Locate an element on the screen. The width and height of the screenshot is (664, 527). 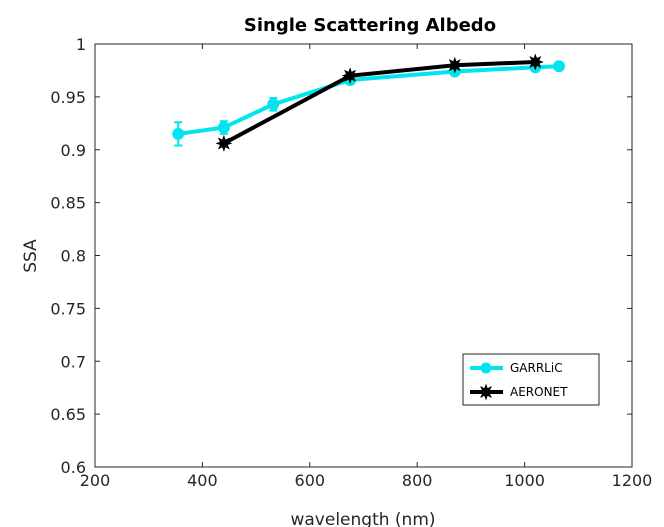
legend-label-aeronet: AERONET is located at coordinates (539, 392).